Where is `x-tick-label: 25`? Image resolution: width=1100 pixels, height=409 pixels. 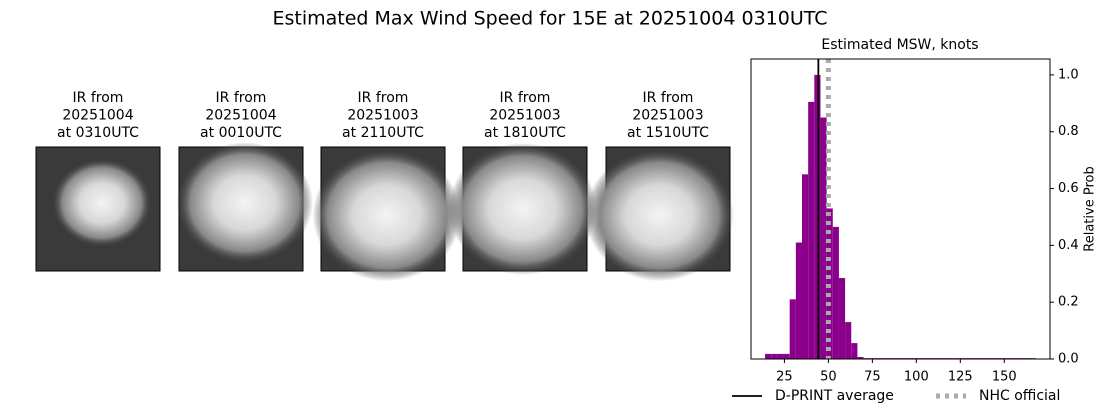 x-tick-label: 25 is located at coordinates (784, 377).